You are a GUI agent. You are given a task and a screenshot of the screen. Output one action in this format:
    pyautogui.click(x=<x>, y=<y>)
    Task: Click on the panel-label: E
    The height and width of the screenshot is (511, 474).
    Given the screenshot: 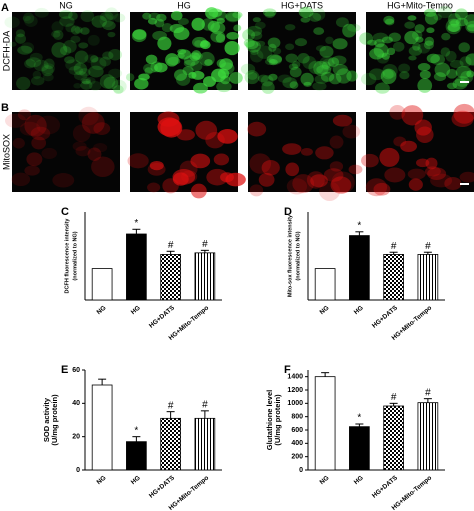 What is the action you would take?
    pyautogui.click(x=64, y=370)
    